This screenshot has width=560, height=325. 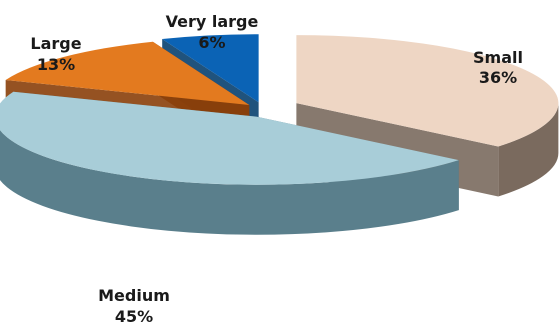 I want to click on label-large-value: 13%, so click(x=56, y=64).